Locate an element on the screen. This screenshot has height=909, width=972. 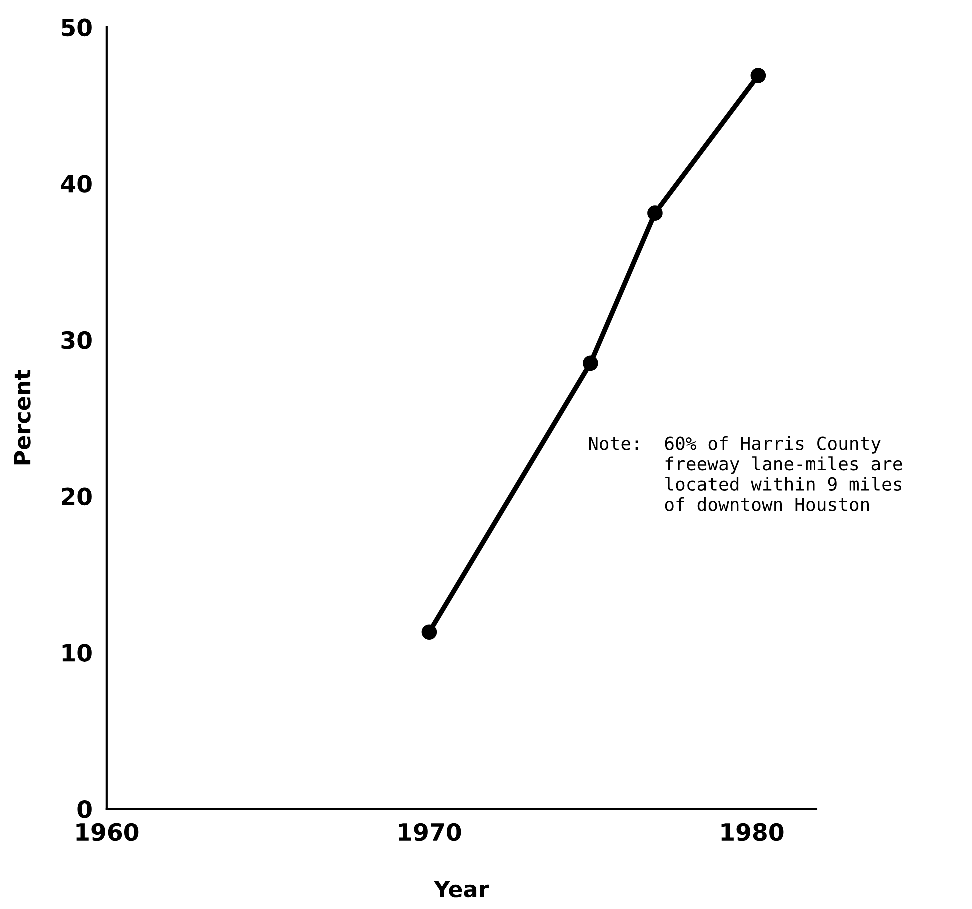
x-axis-title: Year is located at coordinates (462, 889).